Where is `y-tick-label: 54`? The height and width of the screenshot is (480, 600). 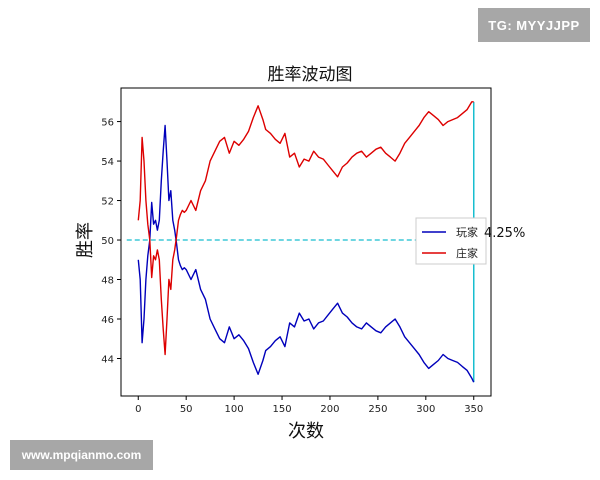 y-tick-label: 54 is located at coordinates (107, 162).